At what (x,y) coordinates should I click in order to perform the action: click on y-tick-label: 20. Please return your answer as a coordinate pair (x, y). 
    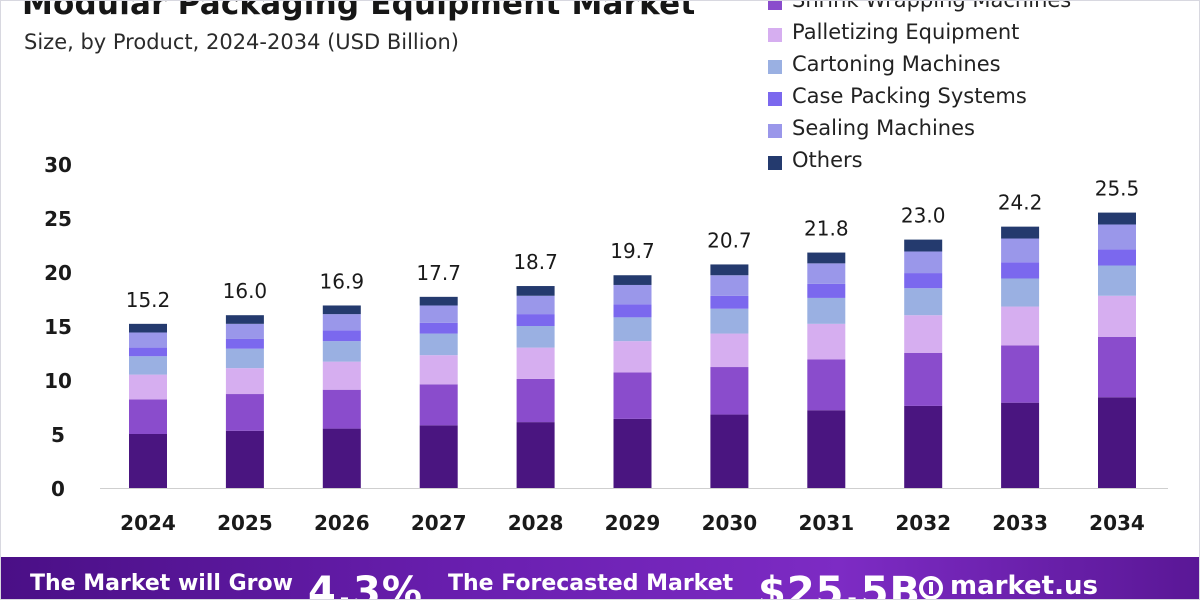
    Looking at the image, I should click on (58, 273).